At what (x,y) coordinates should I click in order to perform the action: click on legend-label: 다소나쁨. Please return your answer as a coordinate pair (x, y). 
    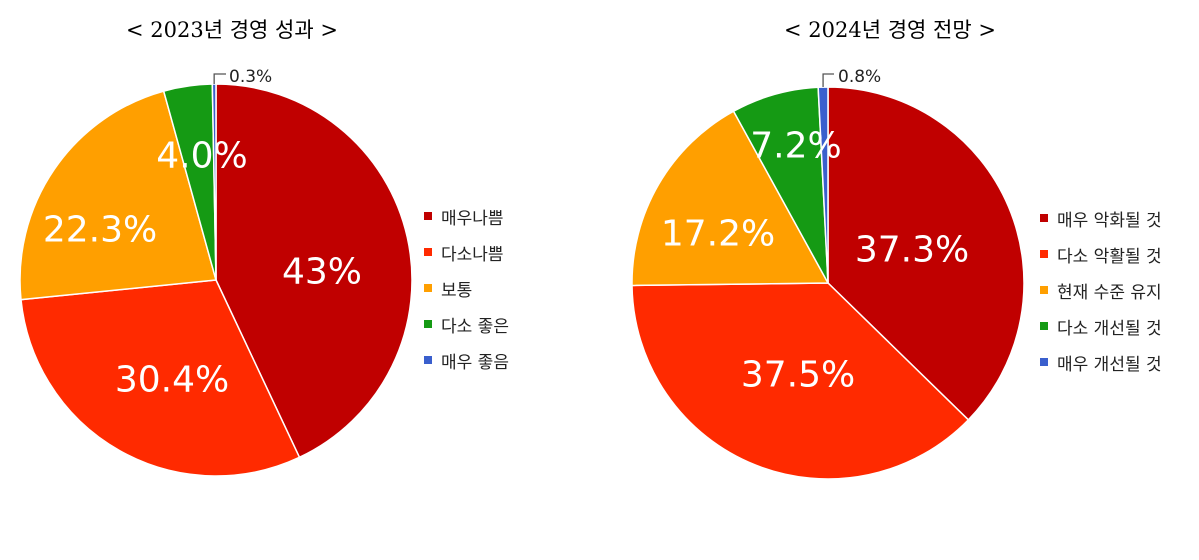
    Looking at the image, I should click on (472, 254).